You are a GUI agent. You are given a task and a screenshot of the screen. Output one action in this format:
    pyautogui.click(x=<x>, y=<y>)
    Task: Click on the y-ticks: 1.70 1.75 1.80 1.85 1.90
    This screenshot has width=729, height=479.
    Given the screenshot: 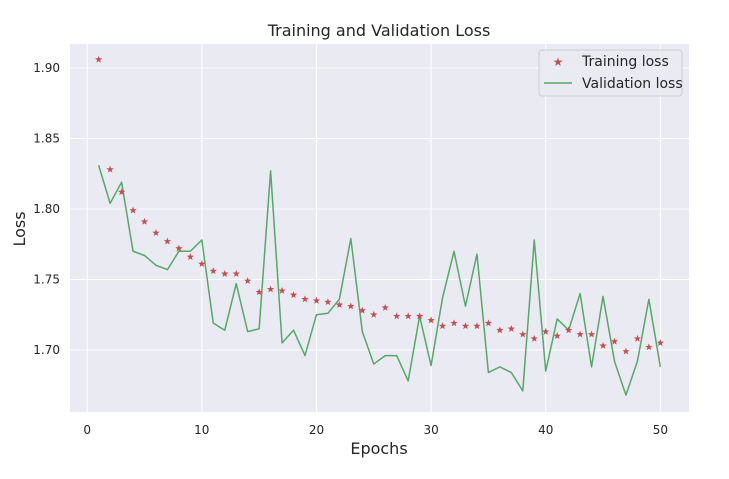 What is the action you would take?
    pyautogui.click(x=46, y=209)
    